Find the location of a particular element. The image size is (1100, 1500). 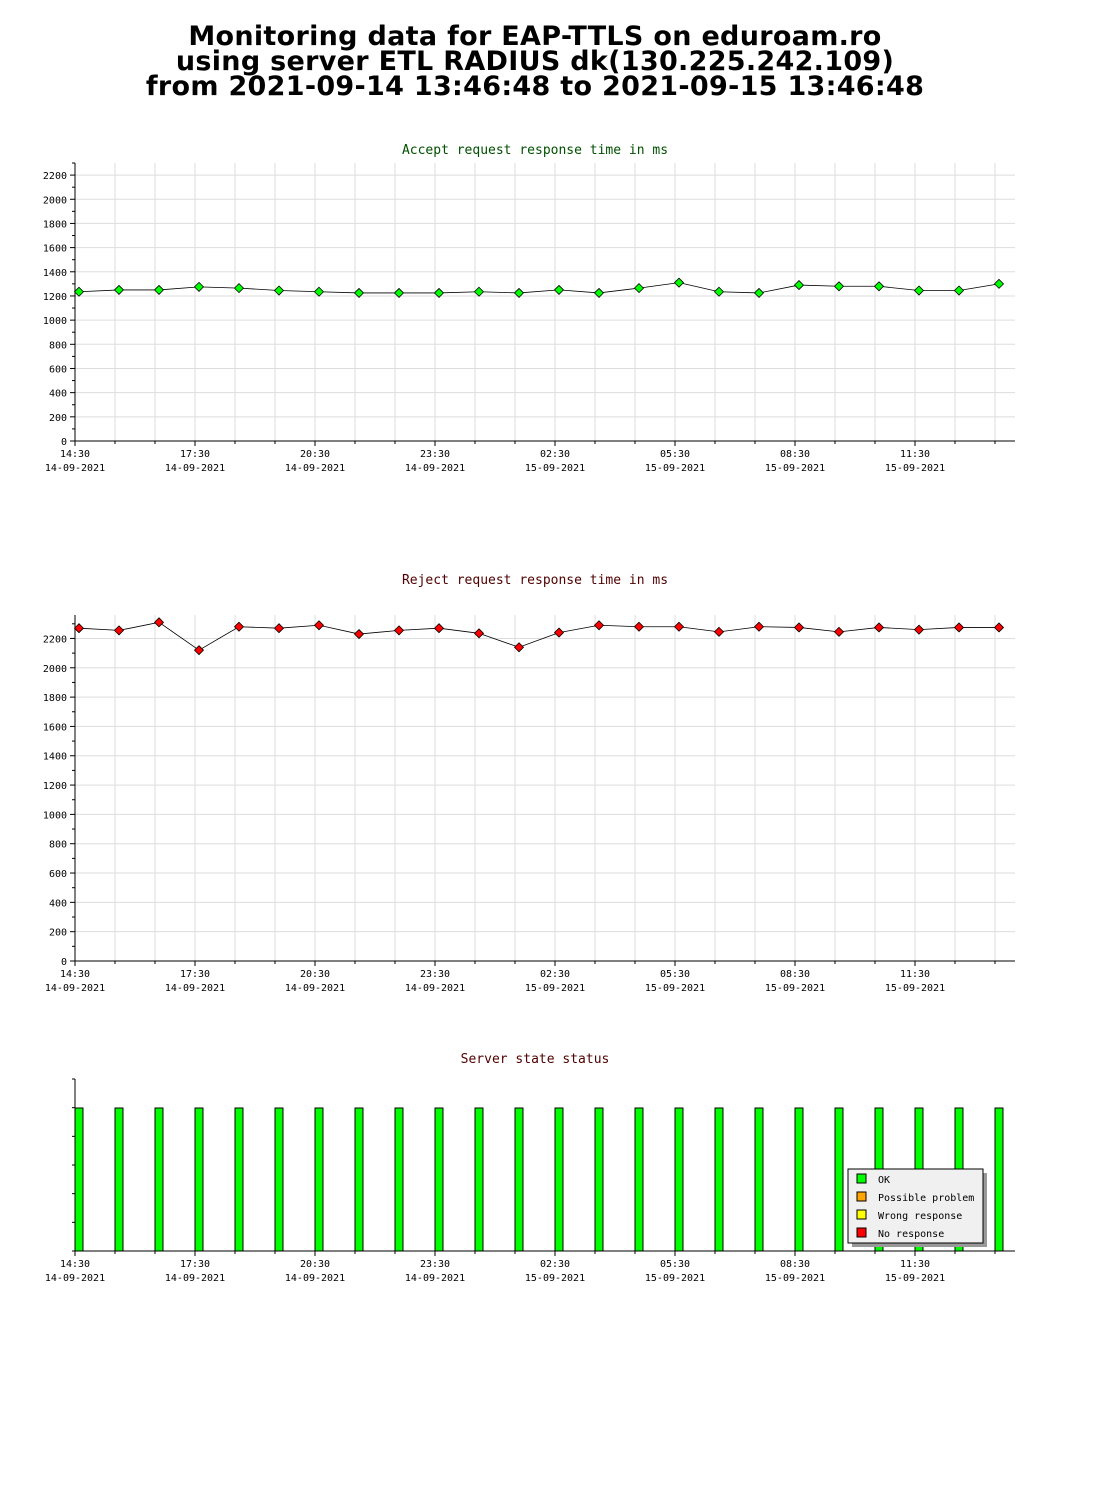

reject-series-line is located at coordinates (538, 636).